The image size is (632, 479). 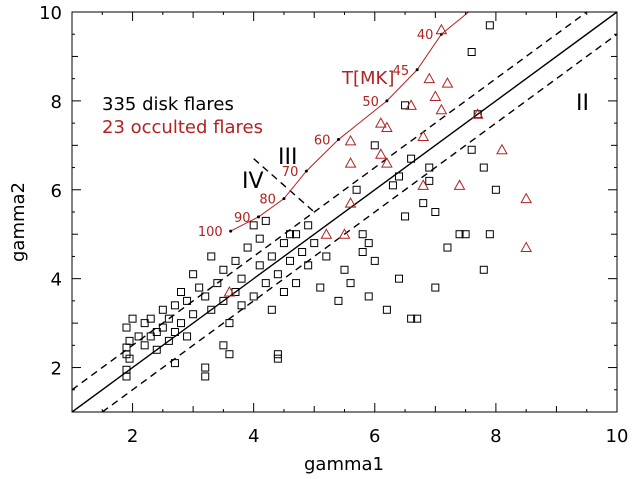 What do you see at coordinates (56, 102) in the screenshot?
I see `y-tick-label: 8` at bounding box center [56, 102].